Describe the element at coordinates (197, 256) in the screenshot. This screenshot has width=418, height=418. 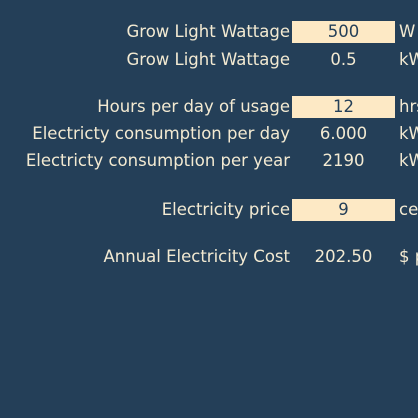
I see `annual-cost-label: Annual Electricity Cost` at that location.